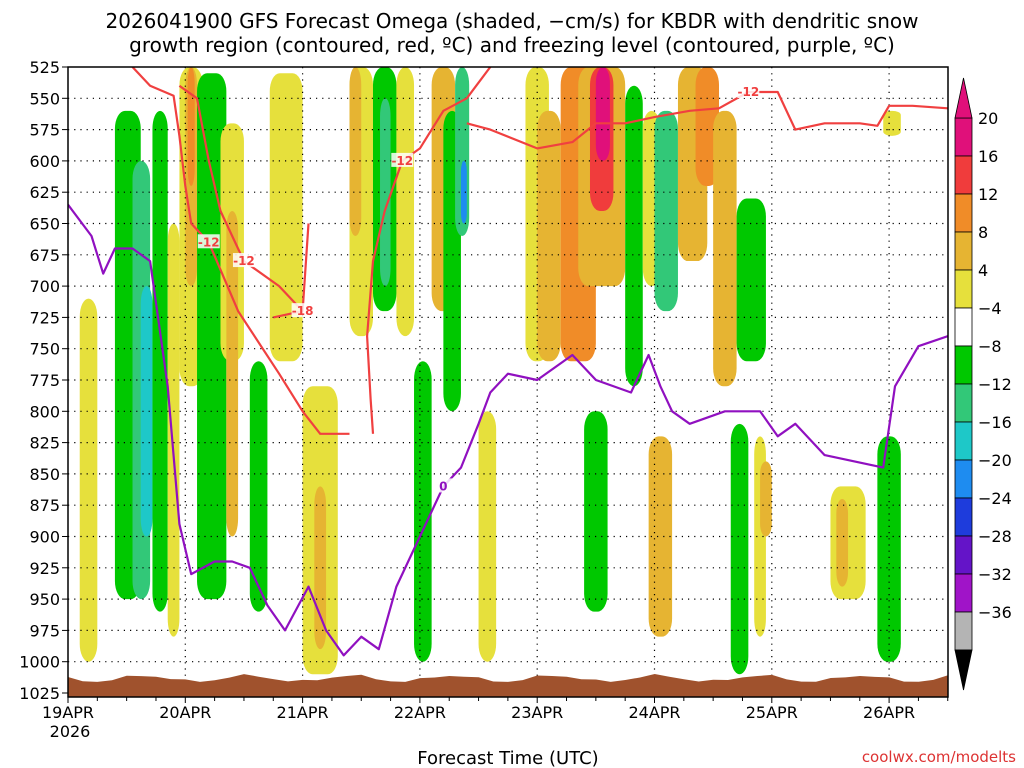 The width and height of the screenshot is (1024, 768). I want to click on y-tick-label: 975, so click(44, 630).